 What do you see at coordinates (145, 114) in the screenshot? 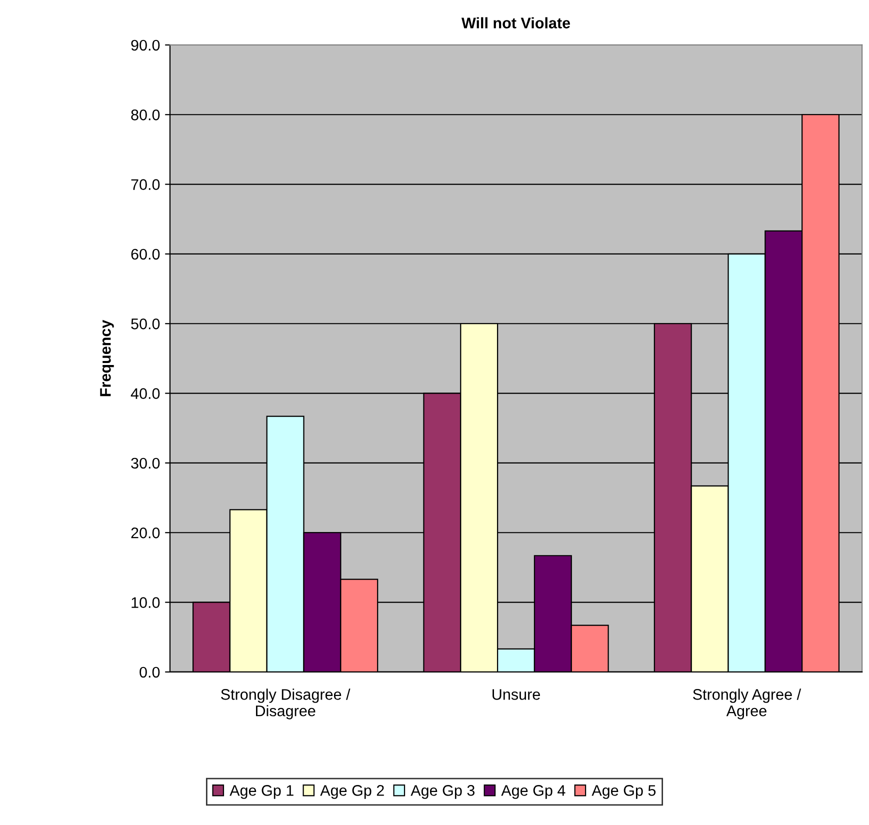
I see `y-tick-label: 80.0` at bounding box center [145, 114].